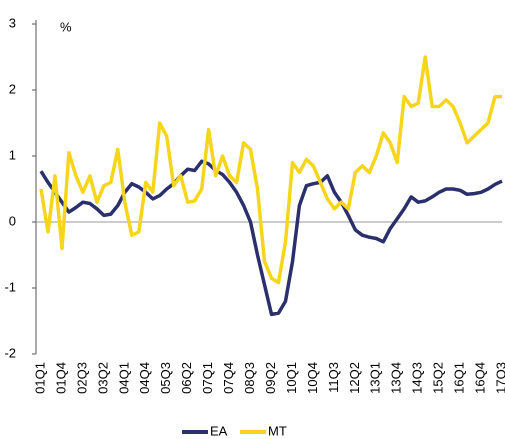  I want to click on y-tick-label: -2, so click(10, 352).